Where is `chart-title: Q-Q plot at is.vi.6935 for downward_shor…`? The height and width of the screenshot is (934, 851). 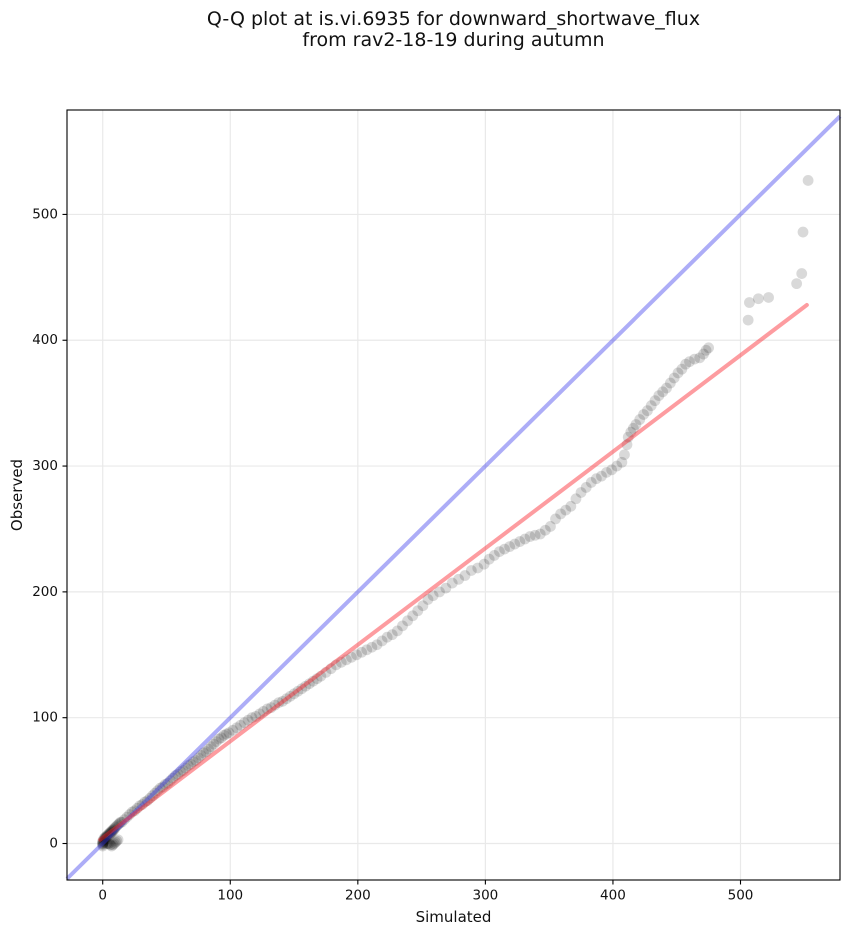 chart-title: Q-Q plot at is.vi.6935 for downward_shor… is located at coordinates (453, 30).